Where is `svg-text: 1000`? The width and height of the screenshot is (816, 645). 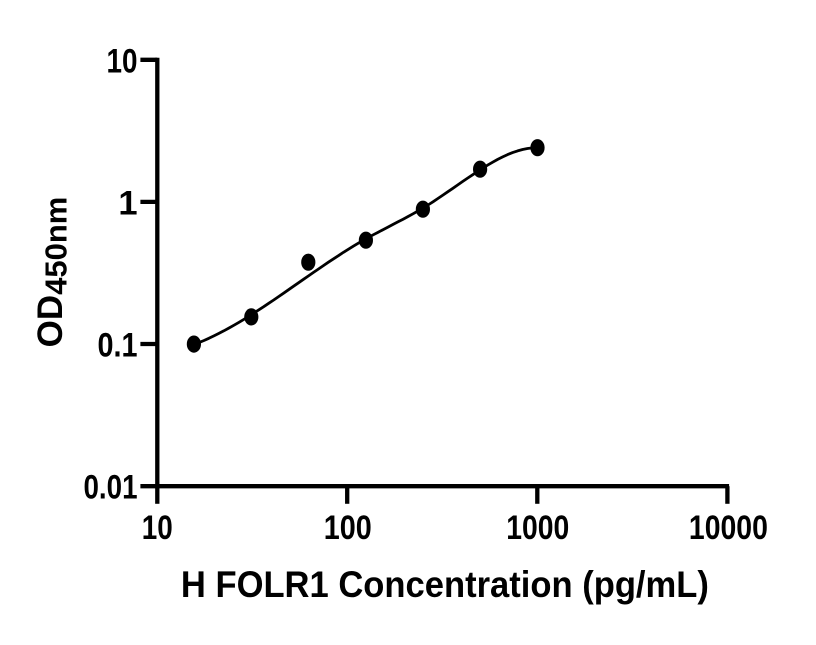 svg-text: 1000 is located at coordinates (537, 528).